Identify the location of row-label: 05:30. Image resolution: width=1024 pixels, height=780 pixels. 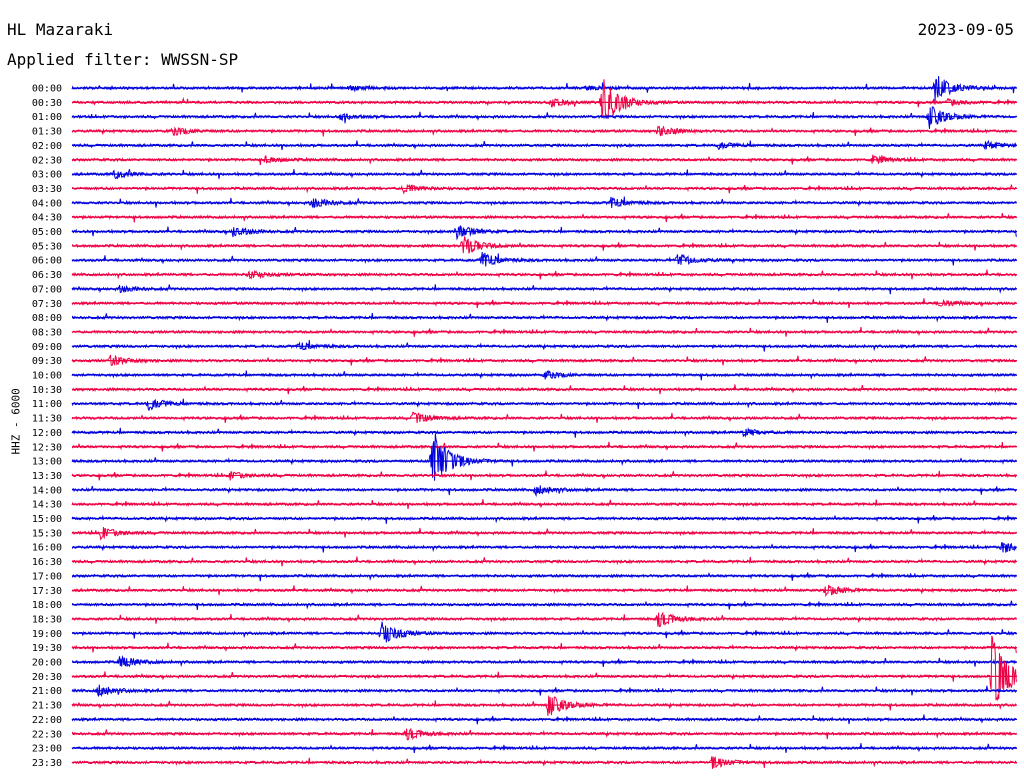
(47, 246).